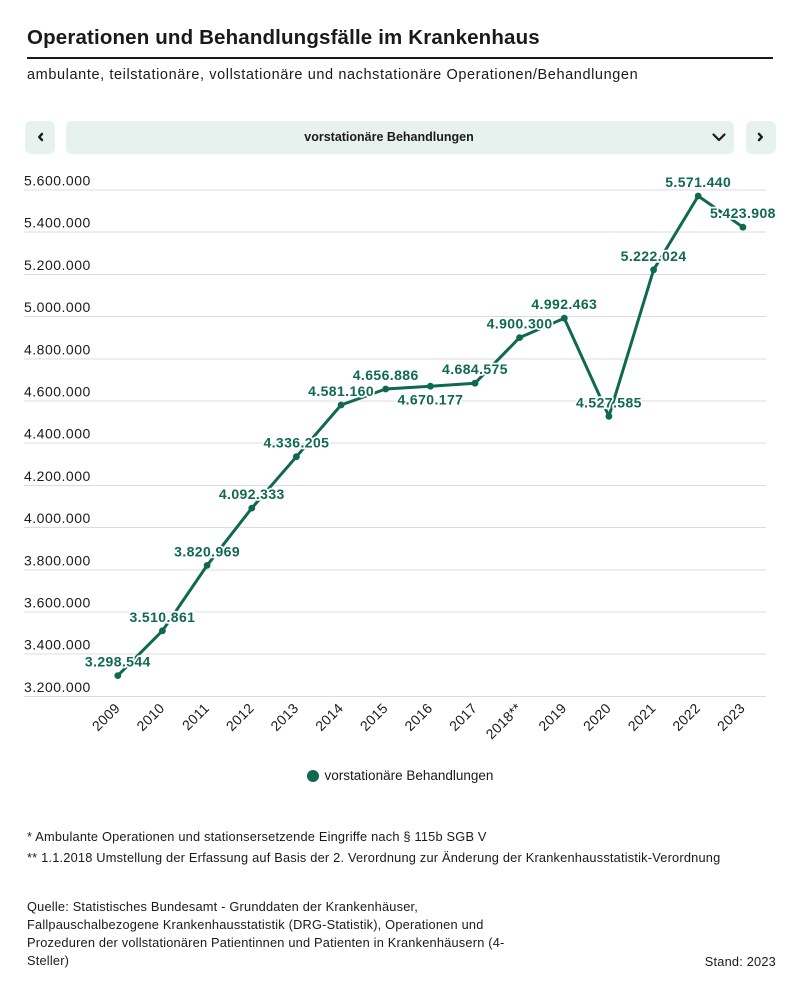 The height and width of the screenshot is (995, 800). Describe the element at coordinates (240, 717) in the screenshot. I see `svg-text: 2012` at that location.